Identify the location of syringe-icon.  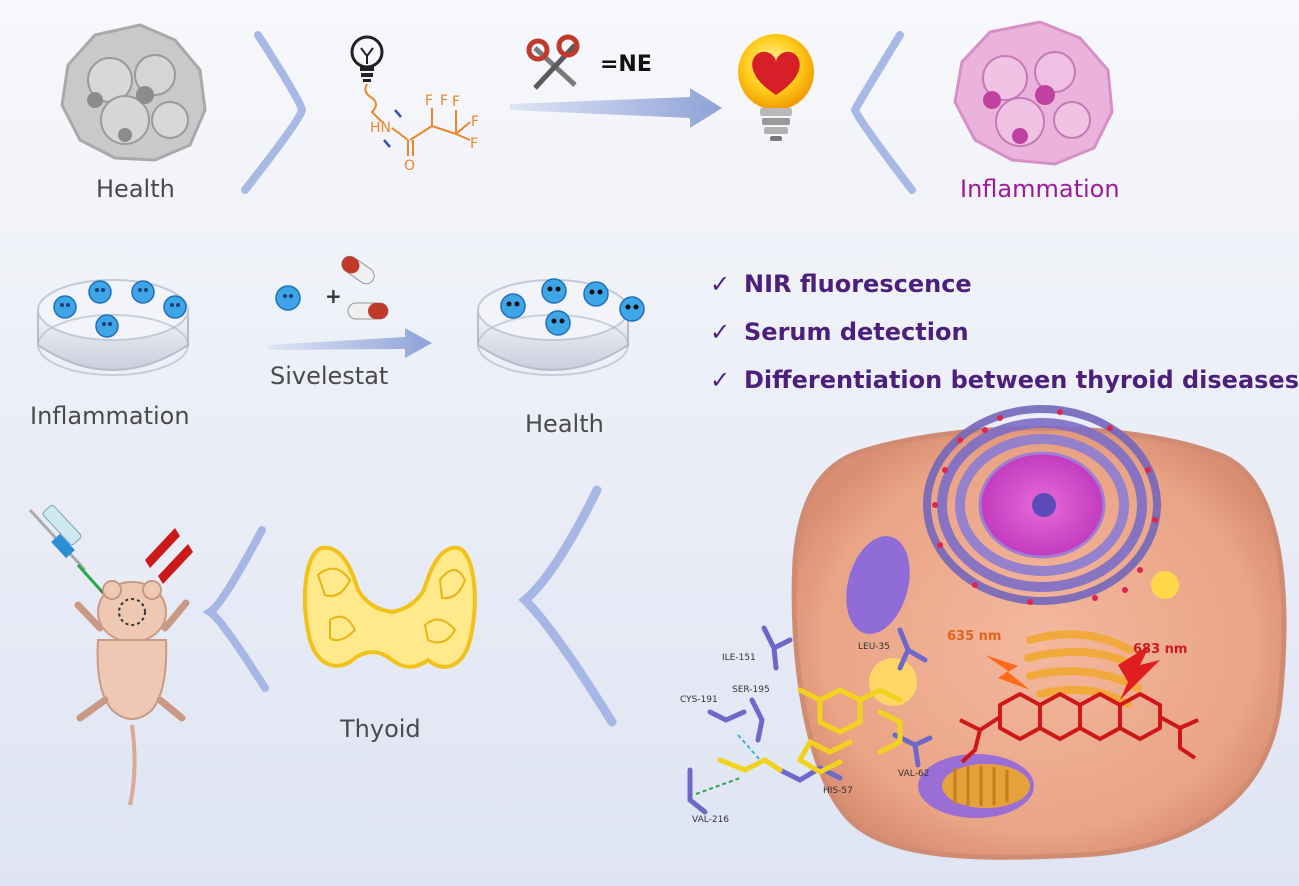
(70, 554).